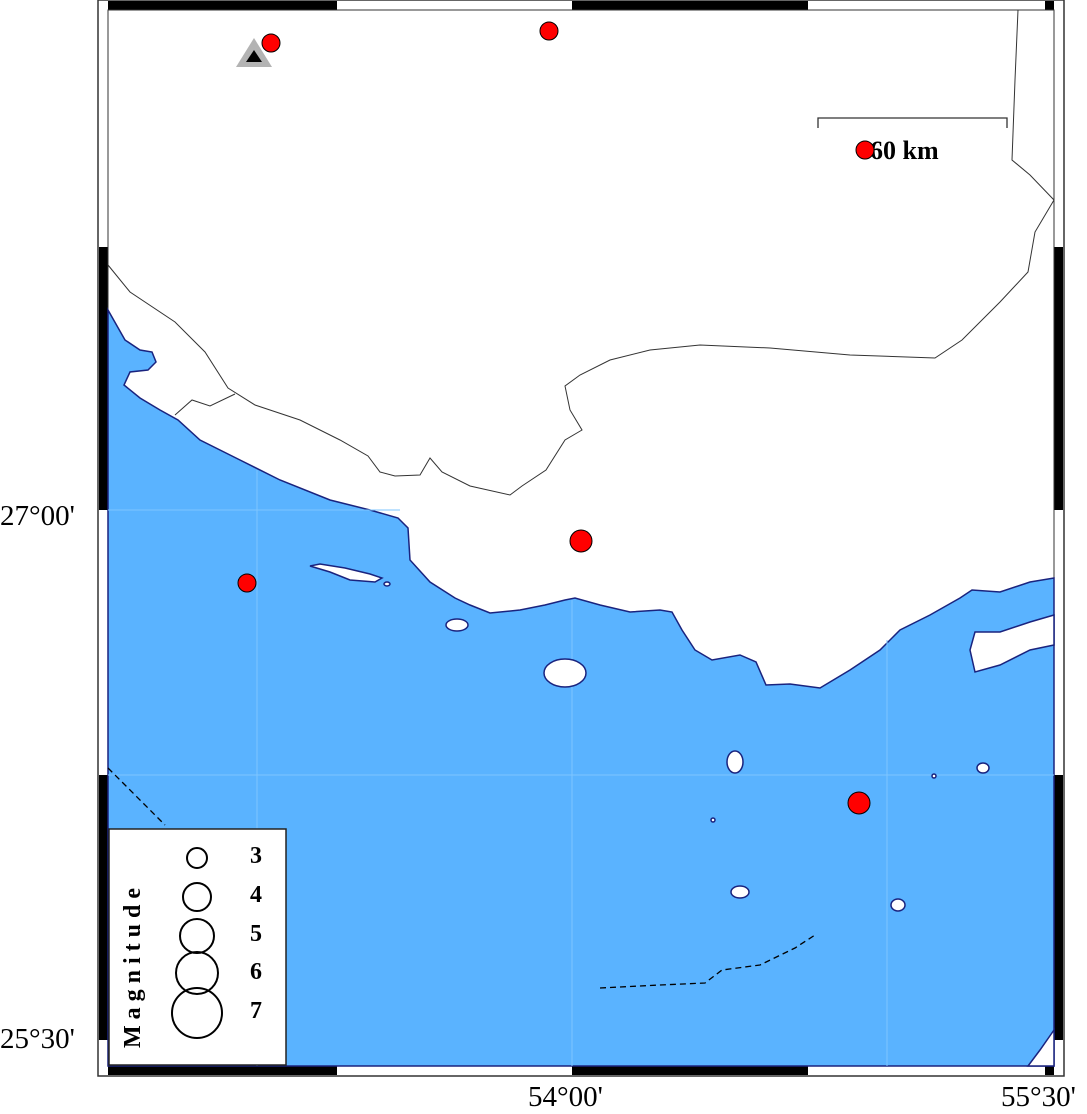 This screenshot has height=1114, width=1087. Describe the element at coordinates (256, 972) in the screenshot. I see `legend-label: 6` at that location.